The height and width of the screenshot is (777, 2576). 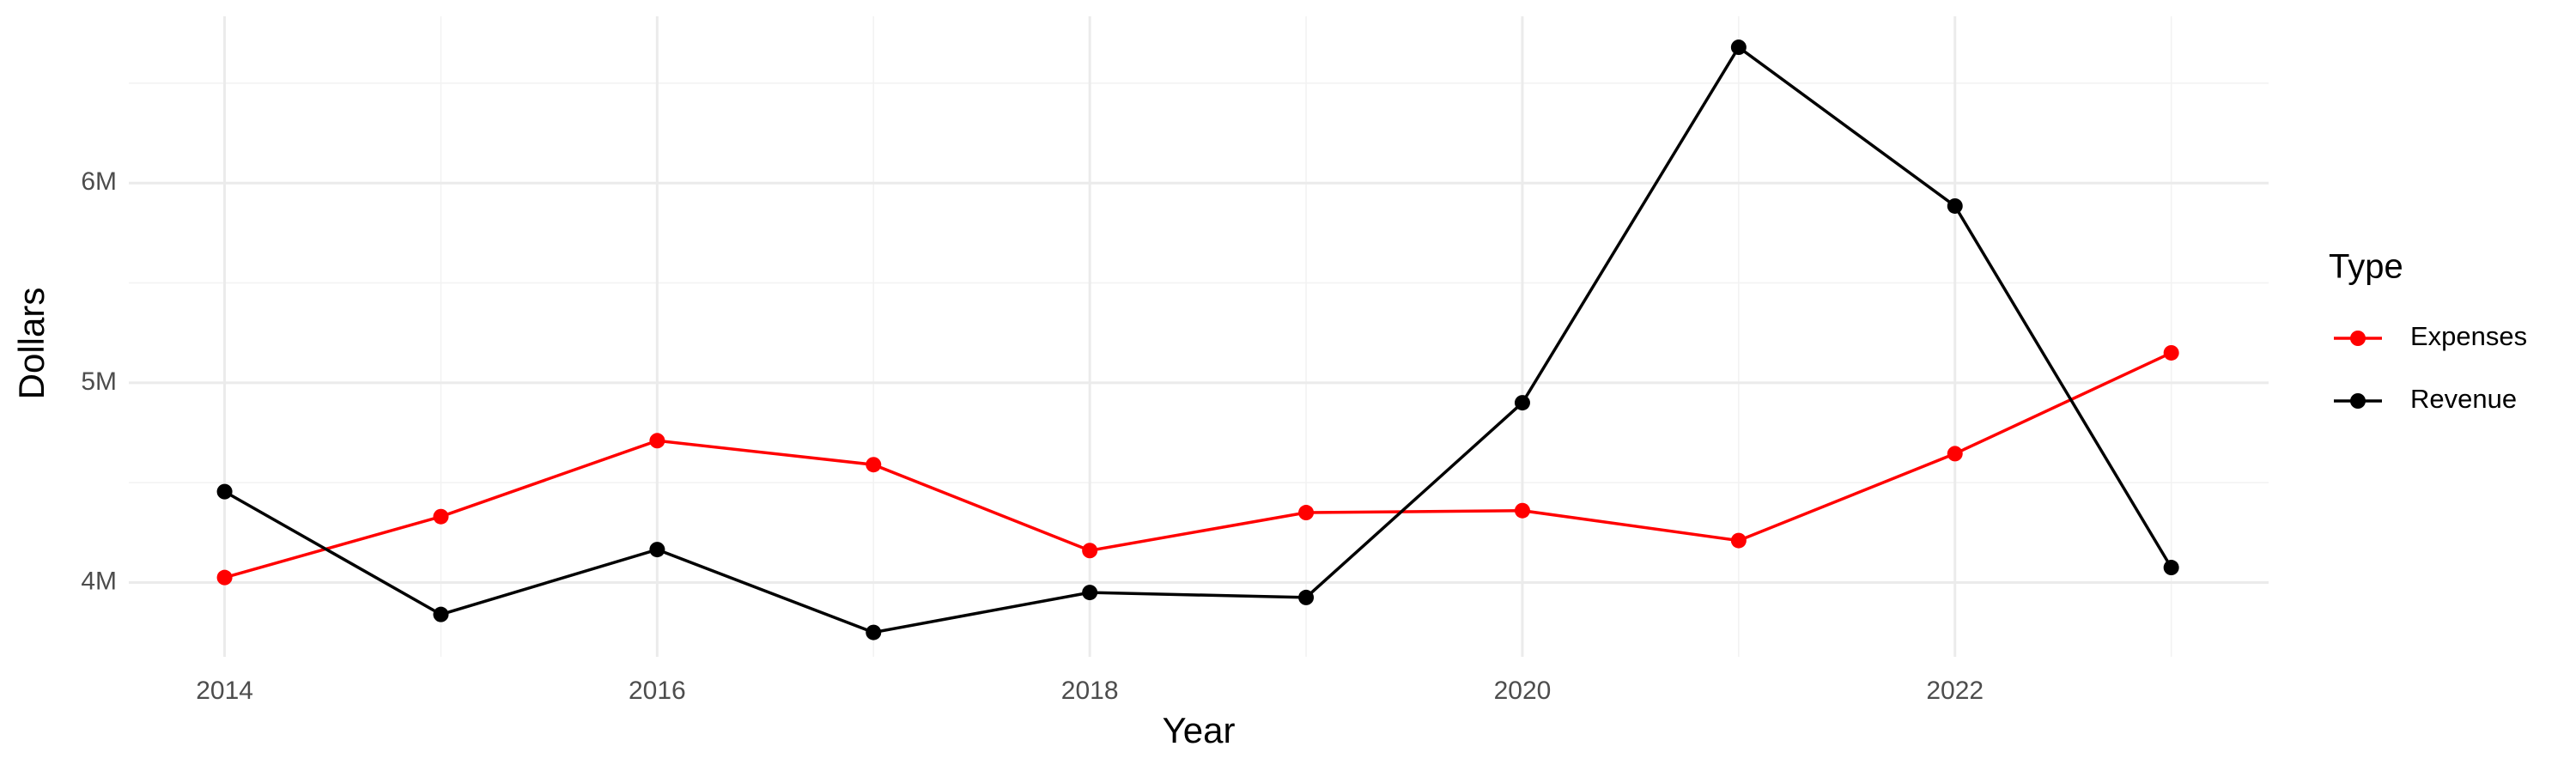 I want to click on y-axis-title: Dollars, so click(x=32, y=344).